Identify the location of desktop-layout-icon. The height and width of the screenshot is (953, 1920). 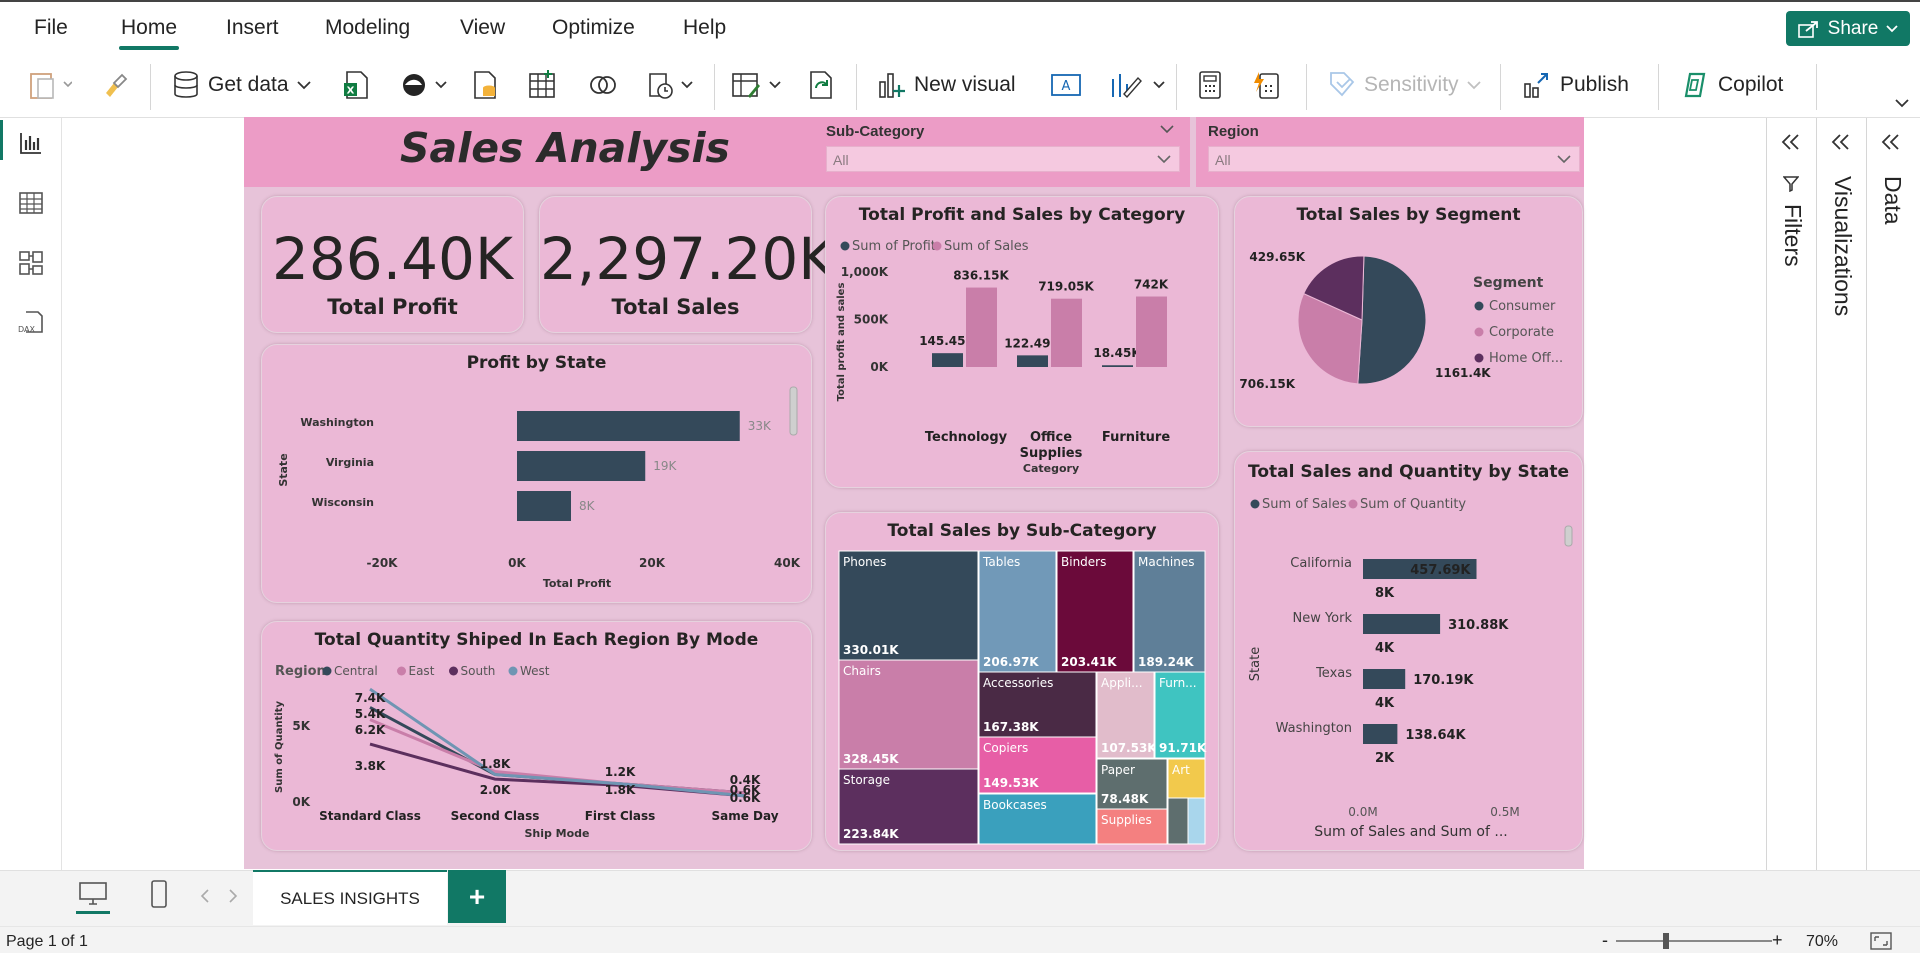
(93, 894).